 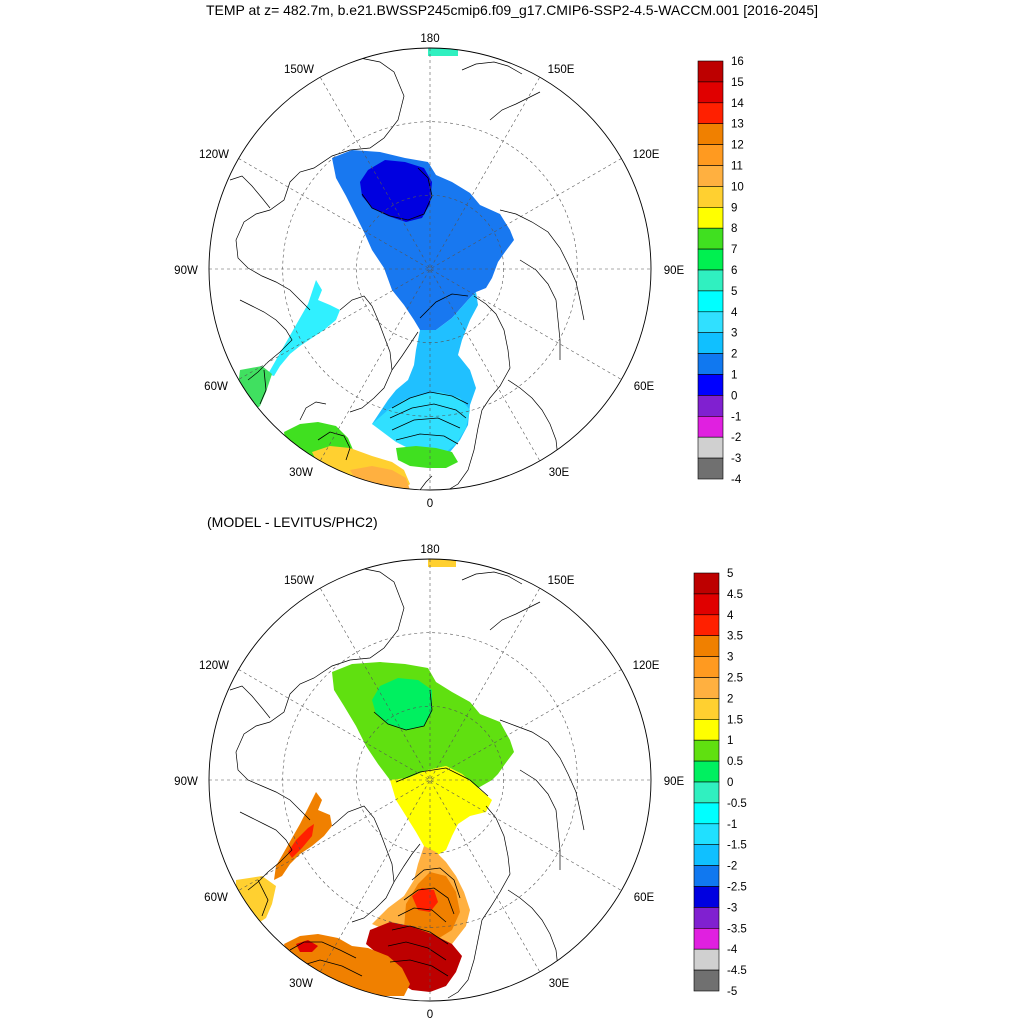 What do you see at coordinates (216, 898) in the screenshot?
I see `bottom-lon-label-60w: 60W` at bounding box center [216, 898].